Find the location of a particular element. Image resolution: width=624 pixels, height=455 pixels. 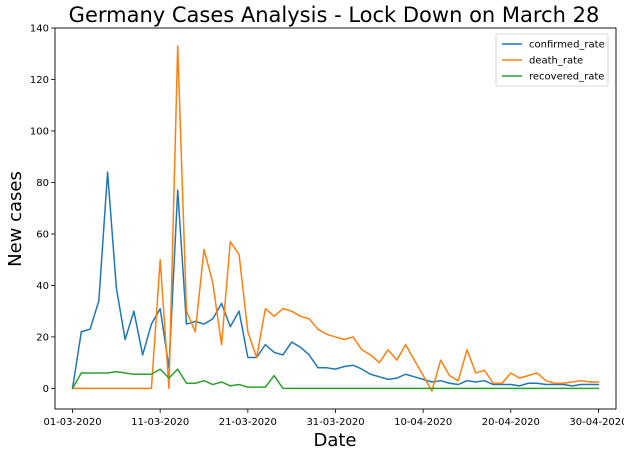

legend-frame is located at coordinates (552, 60).